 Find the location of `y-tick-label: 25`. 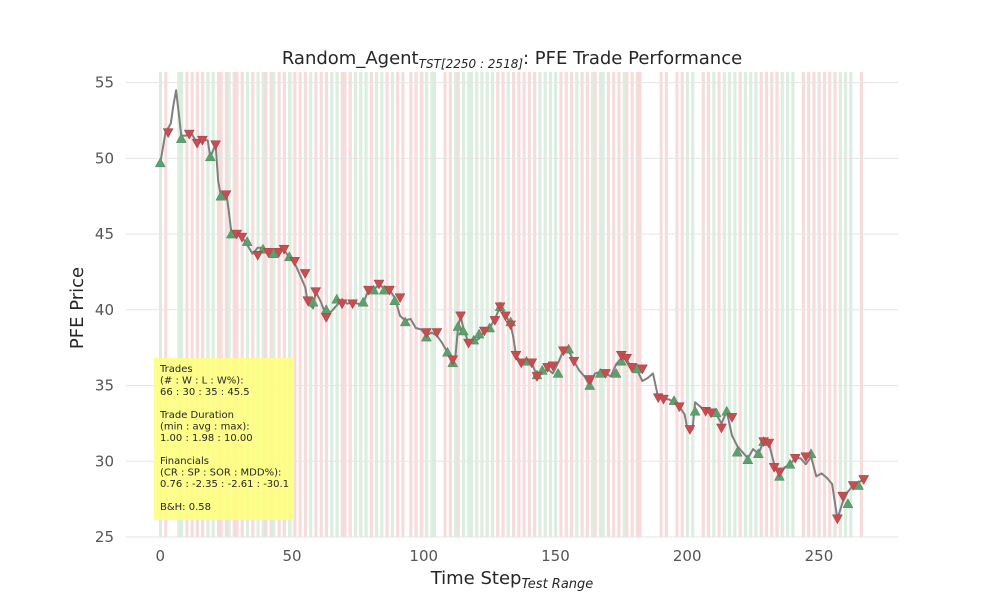

y-tick-label: 25 is located at coordinates (104, 537).